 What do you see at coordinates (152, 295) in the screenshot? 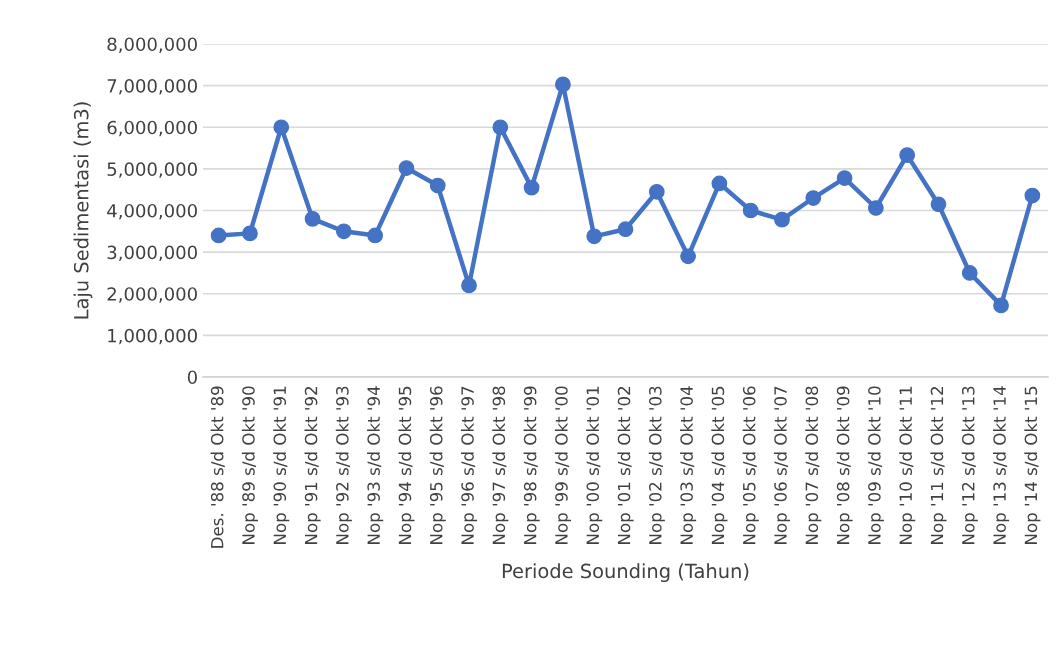
I see `y-tick-label: 2,000,000` at bounding box center [152, 295].